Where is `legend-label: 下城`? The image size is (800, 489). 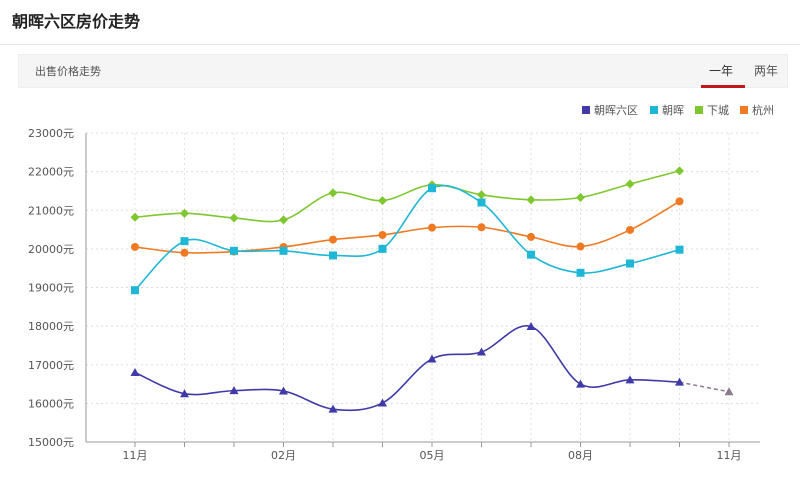
legend-label: 下城 is located at coordinates (718, 110).